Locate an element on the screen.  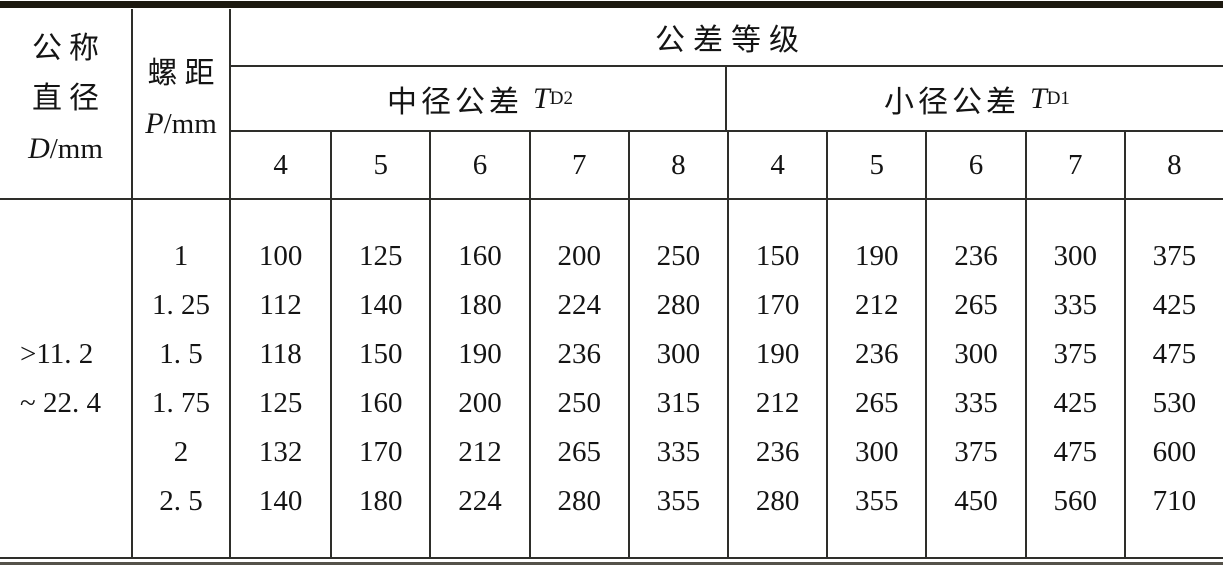
grade-header-td2-7: 7 is located at coordinates (578, 165).